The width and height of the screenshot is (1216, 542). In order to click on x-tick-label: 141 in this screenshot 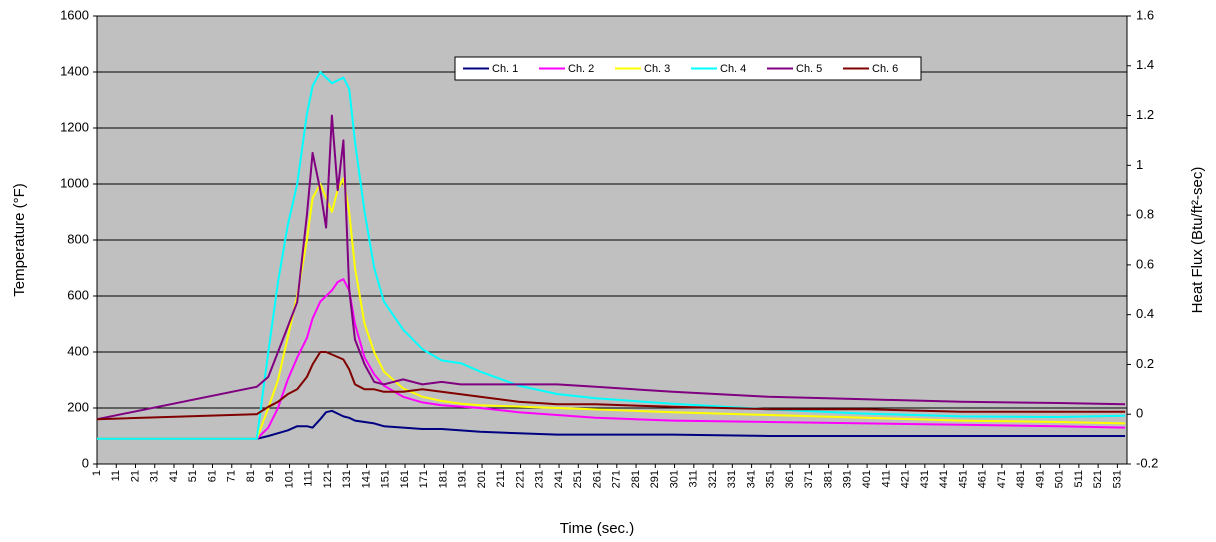, I will do `click(366, 479)`.